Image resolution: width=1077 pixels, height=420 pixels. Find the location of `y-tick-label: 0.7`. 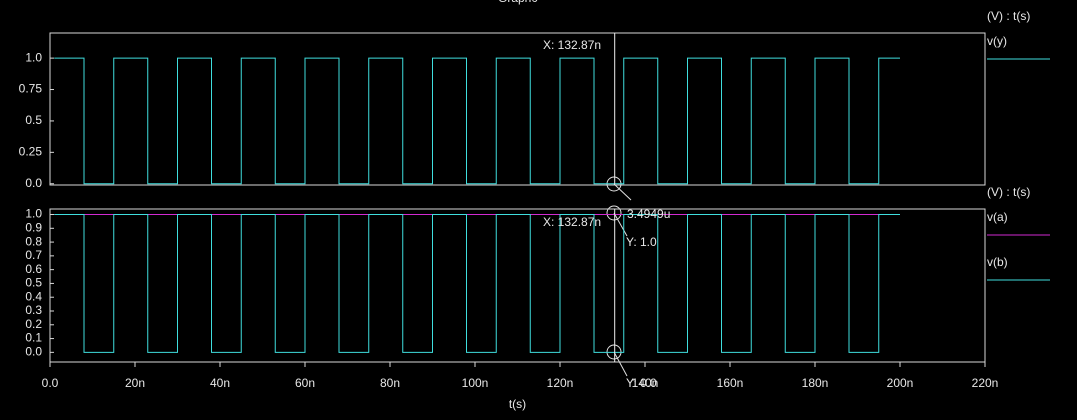

y-tick-label: 0.7 is located at coordinates (33, 255).